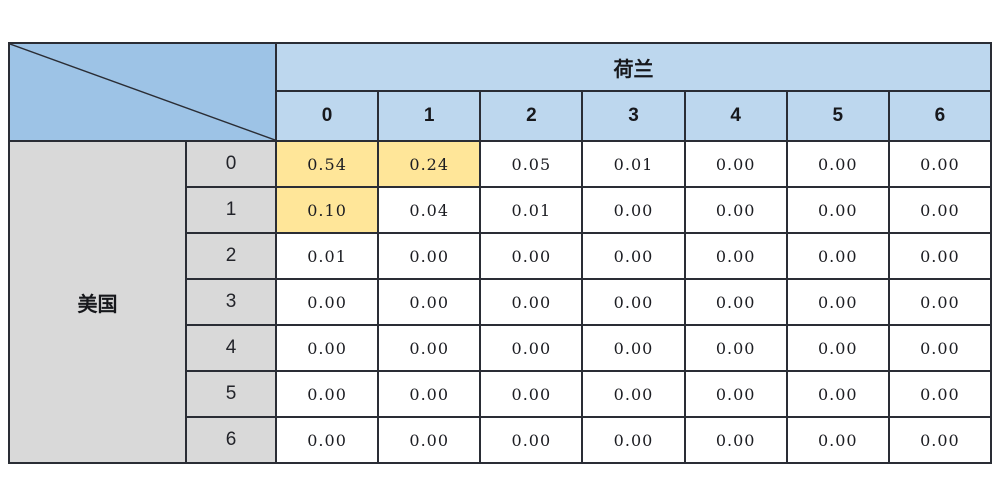 The image size is (1000, 500). I want to click on cell-r0-c1: 0.24, so click(429, 164).